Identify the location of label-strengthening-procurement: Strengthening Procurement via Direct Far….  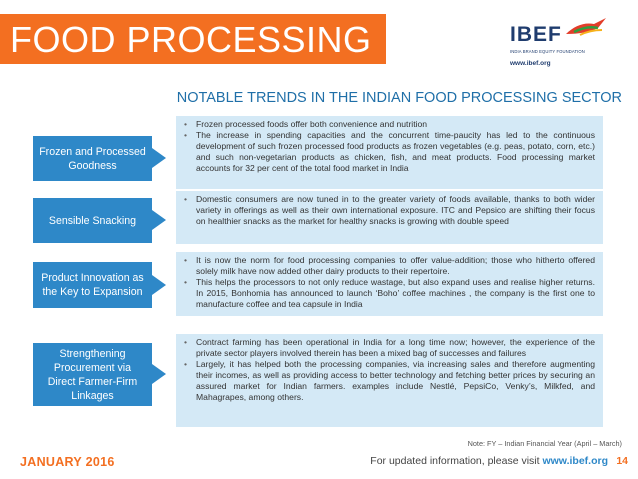
(92, 374).